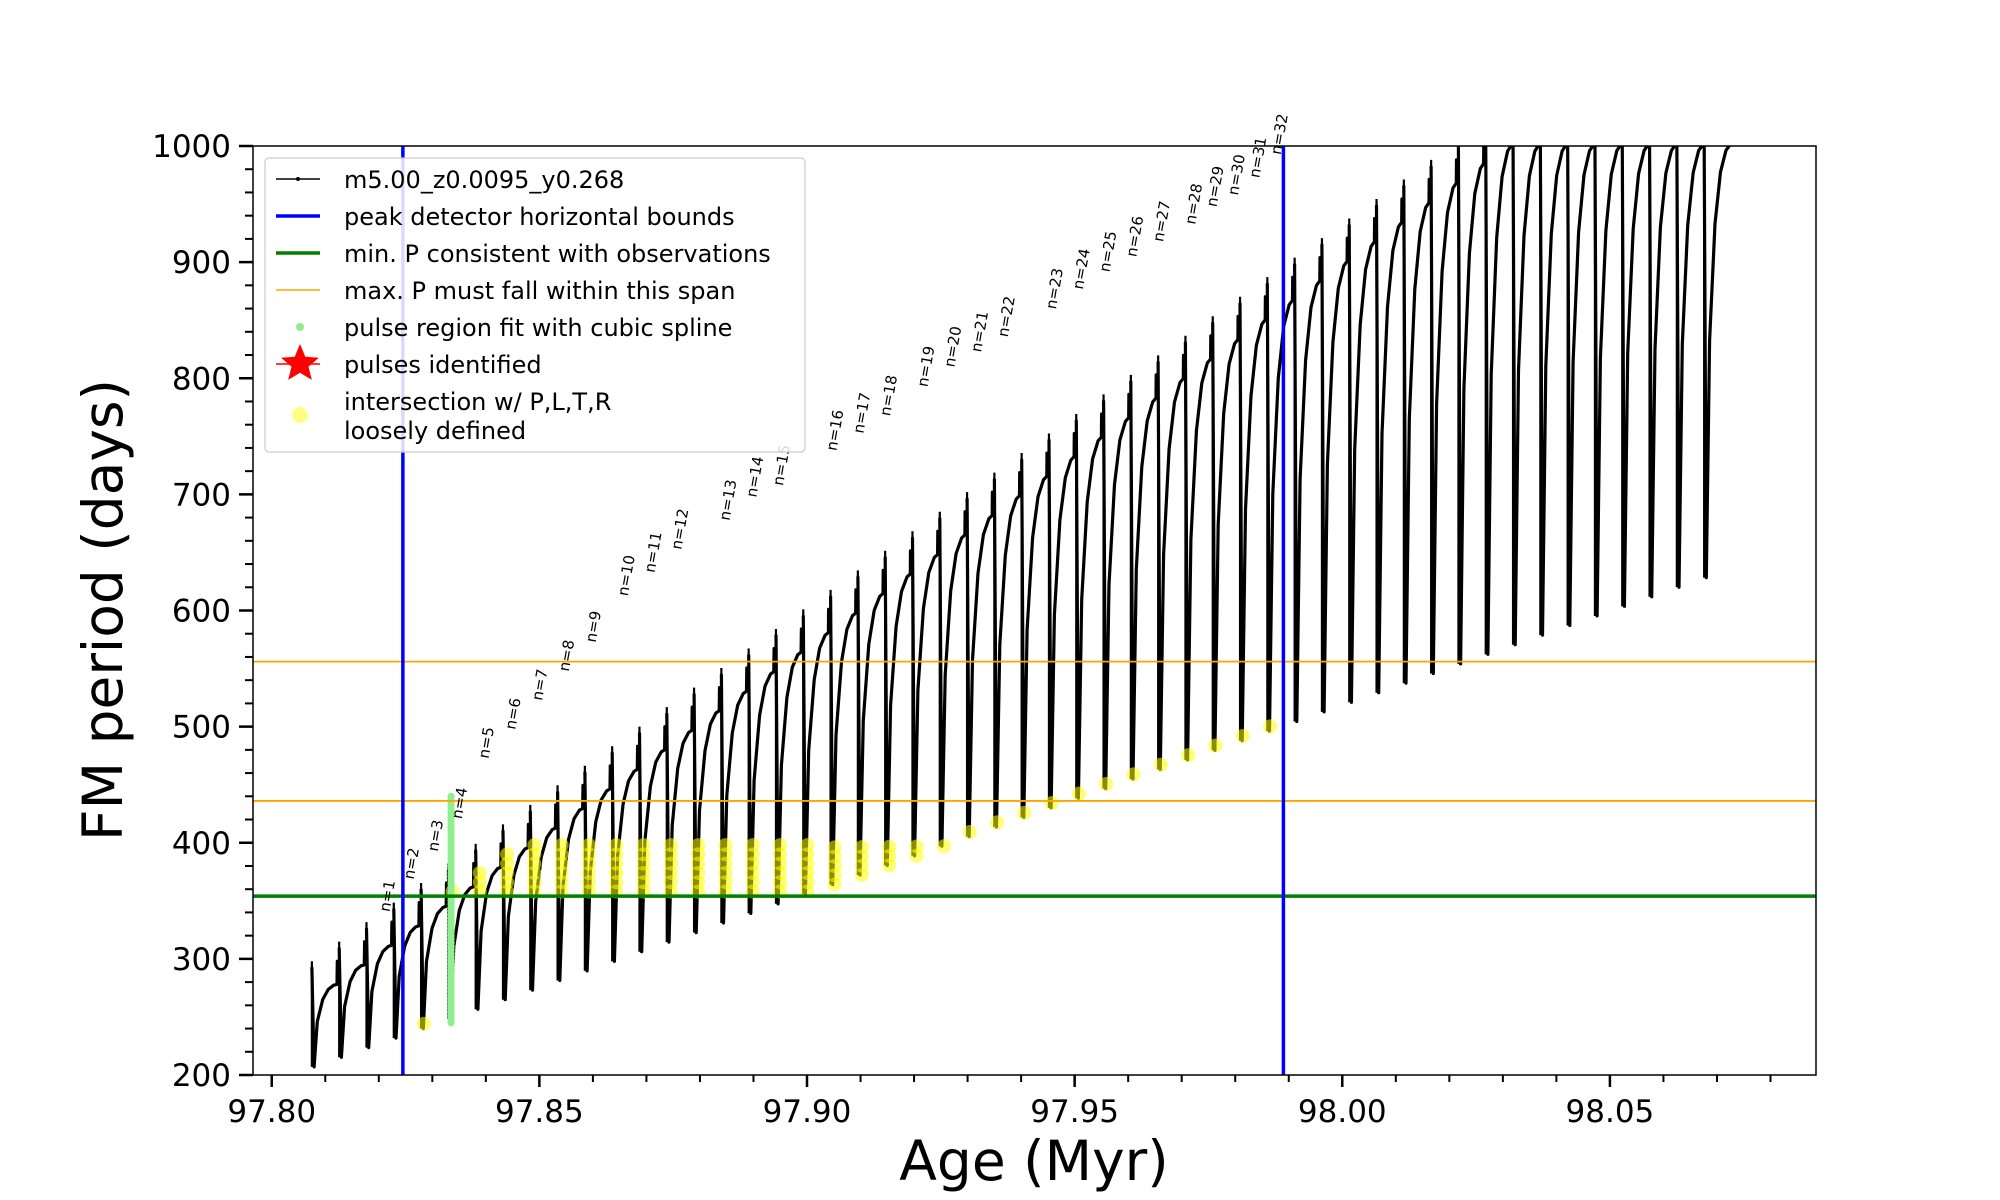  Describe the element at coordinates (201, 495) in the screenshot. I see `y-tick-label: 700` at that location.